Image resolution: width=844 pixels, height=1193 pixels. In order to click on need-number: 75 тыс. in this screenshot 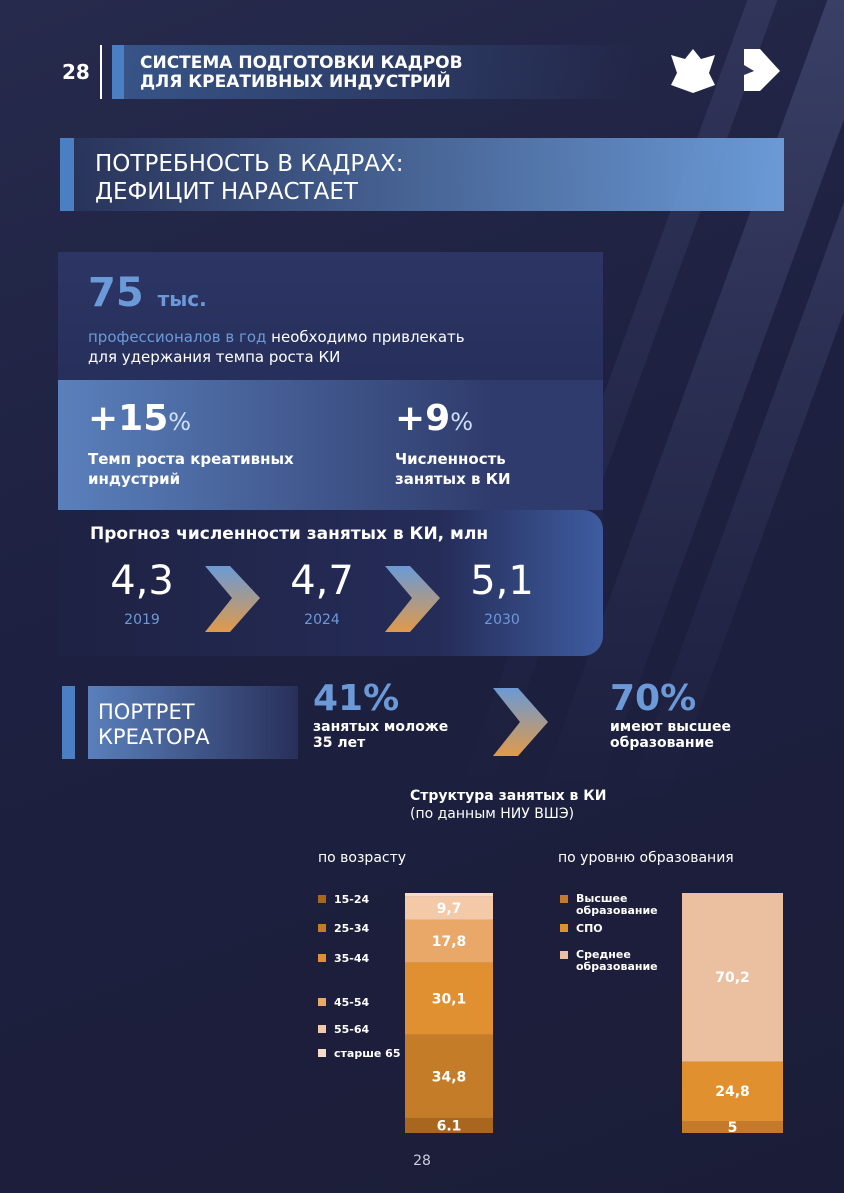, I will do `click(147, 293)`.